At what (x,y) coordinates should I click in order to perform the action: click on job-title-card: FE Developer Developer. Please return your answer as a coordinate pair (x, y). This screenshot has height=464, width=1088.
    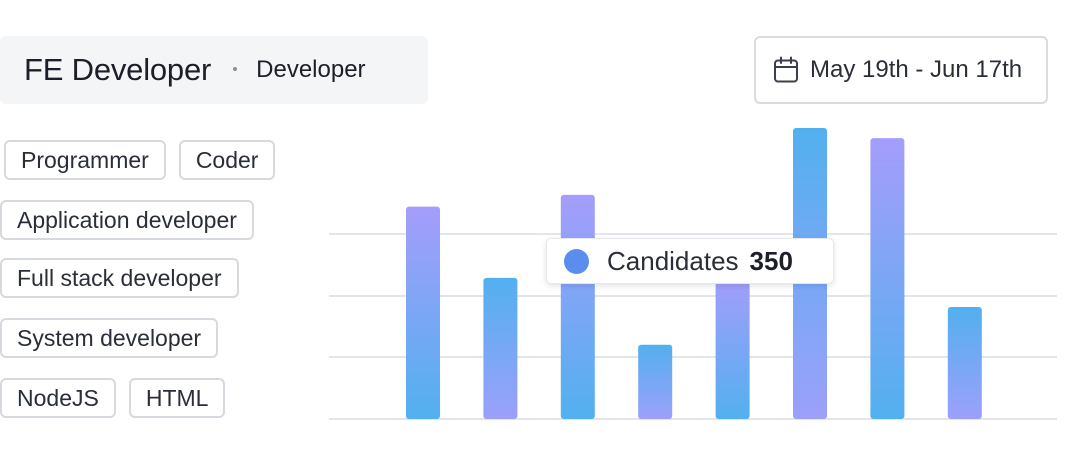
    Looking at the image, I should click on (214, 70).